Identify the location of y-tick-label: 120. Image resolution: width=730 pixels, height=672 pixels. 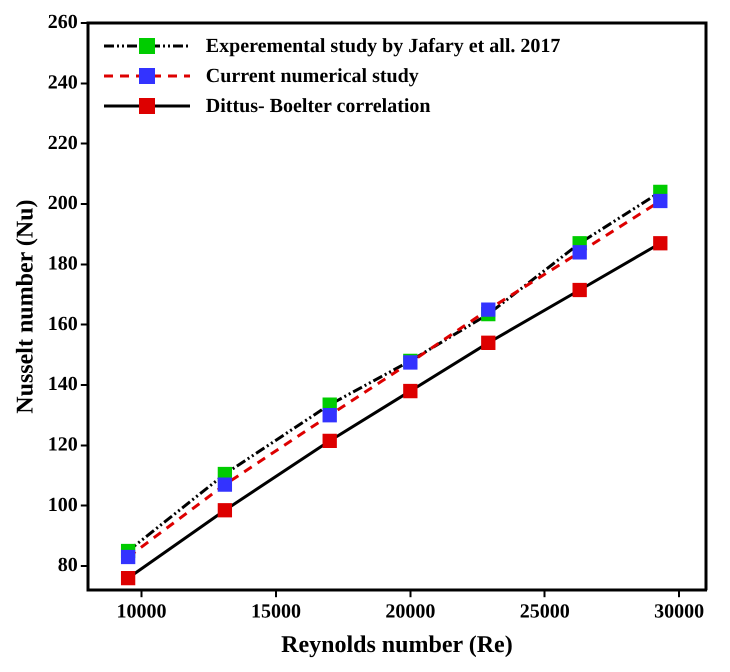
(63, 445).